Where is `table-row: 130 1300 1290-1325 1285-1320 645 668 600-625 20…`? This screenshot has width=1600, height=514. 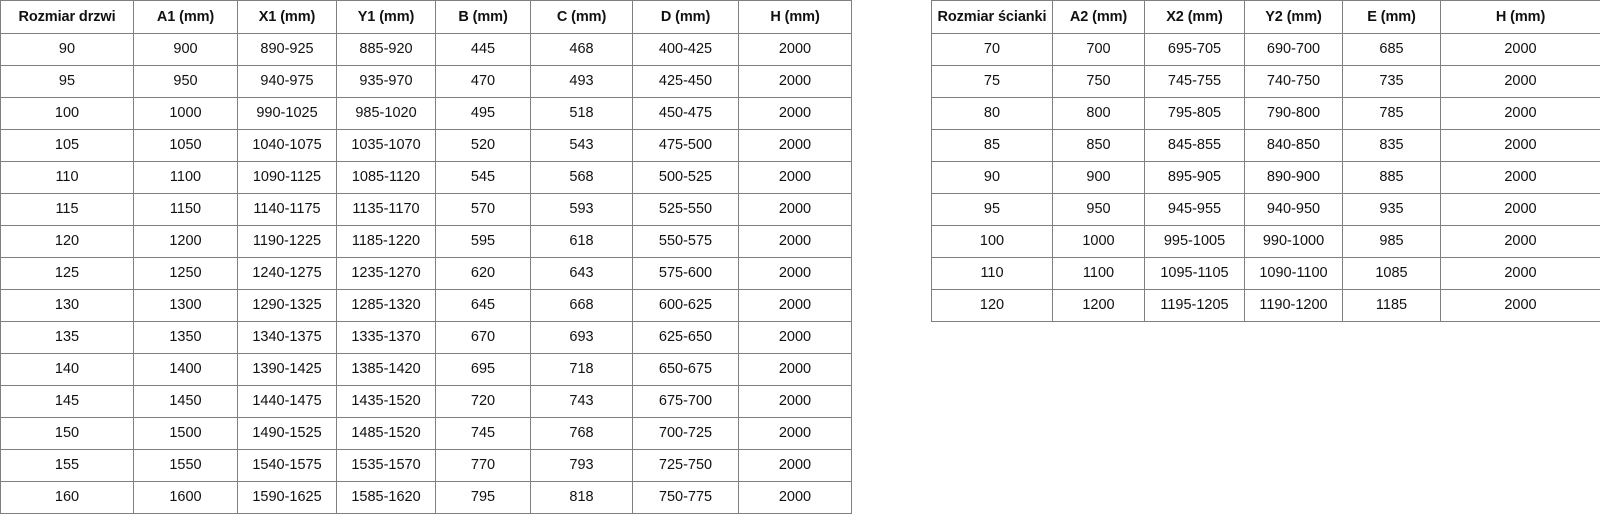 table-row: 130 1300 1290-1325 1285-1320 645 668 600-625 20… is located at coordinates (426, 305).